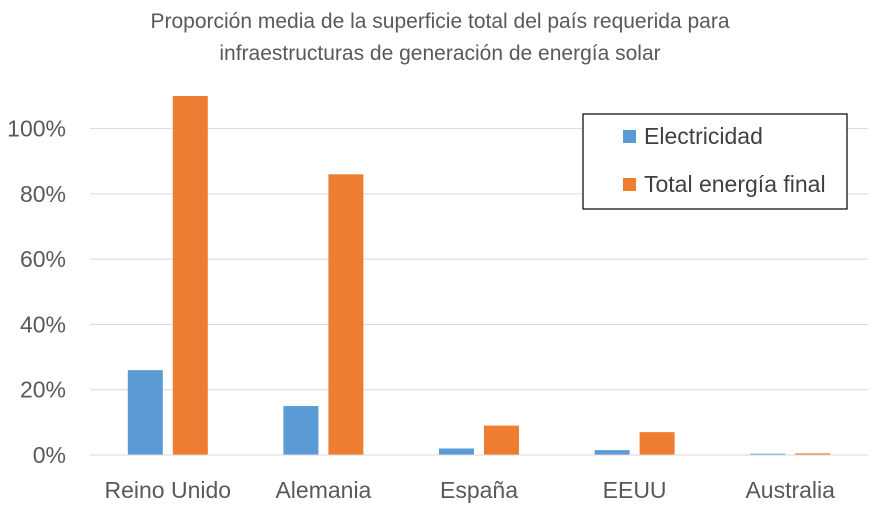 The image size is (886, 519). What do you see at coordinates (629, 136) in the screenshot?
I see `legend-swatch-electricidad` at bounding box center [629, 136].